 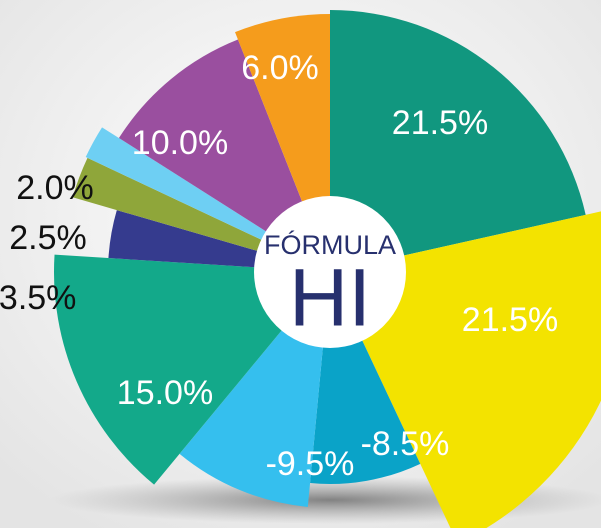 I want to click on center-circle, so click(x=330, y=272).